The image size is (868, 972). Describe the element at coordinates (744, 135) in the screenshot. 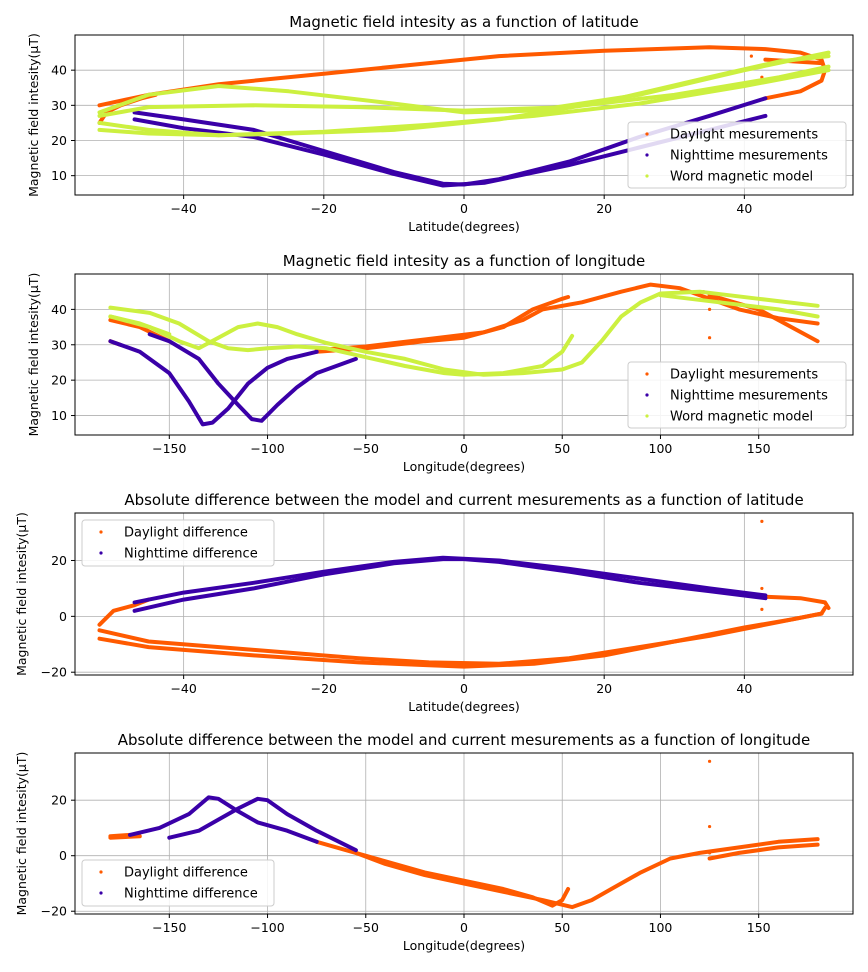

I see `legend-label: Daylight mesurements` at that location.